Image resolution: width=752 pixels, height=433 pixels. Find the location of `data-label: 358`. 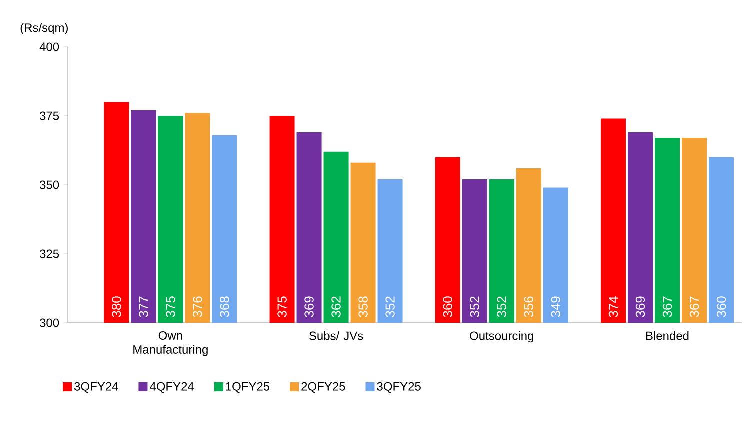

data-label: 358 is located at coordinates (363, 307).